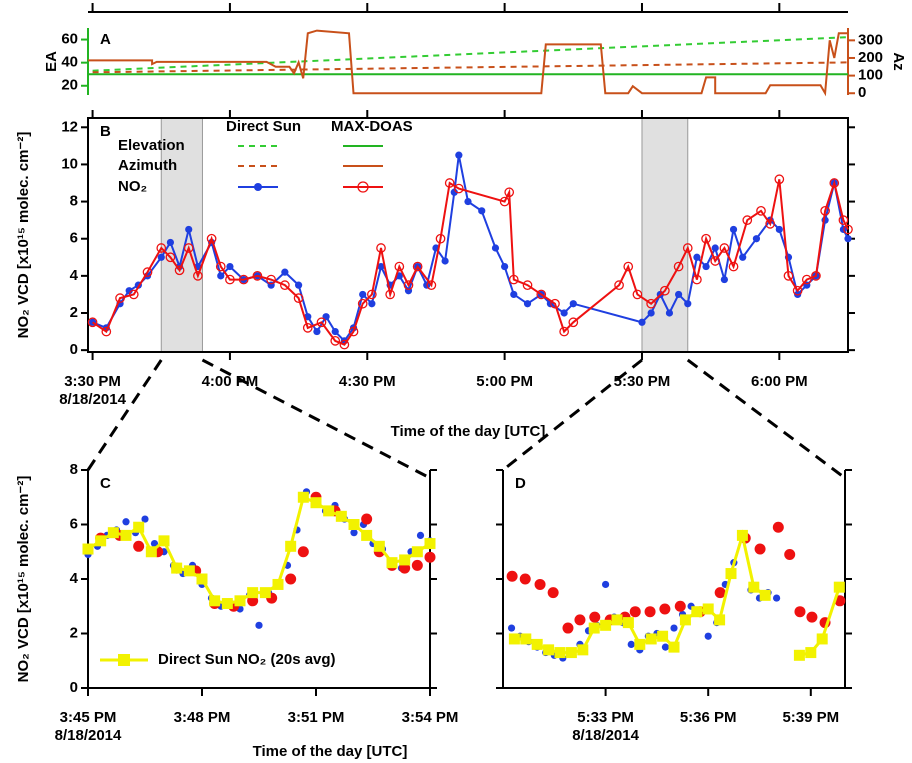 The image size is (912, 763). I want to click on plot-series, so click(468, 63).